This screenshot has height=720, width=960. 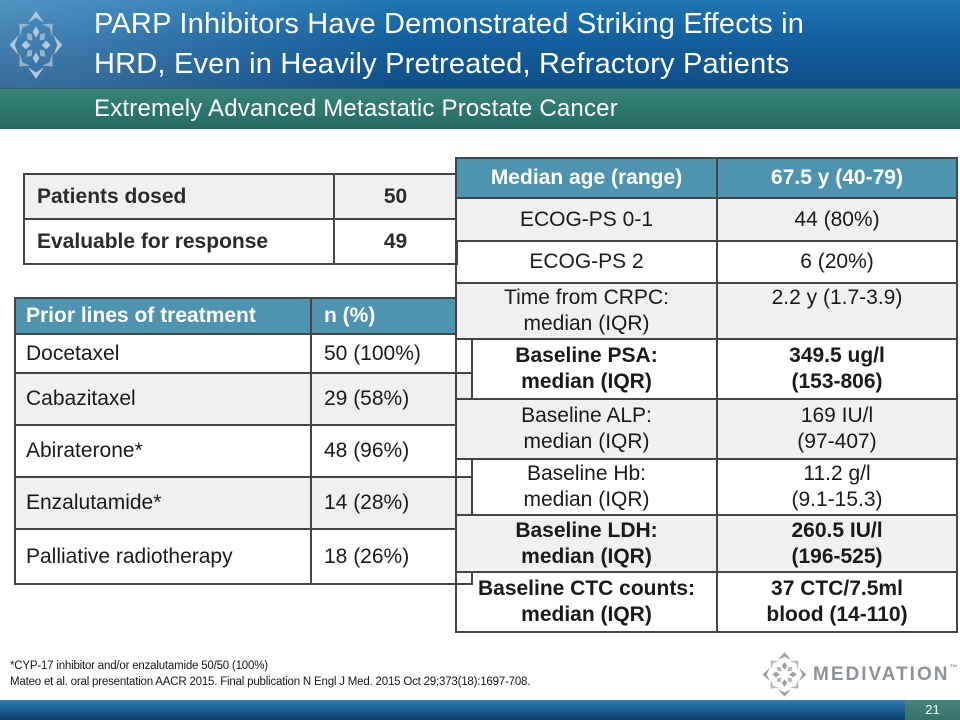 I want to click on table-row: Docetaxel 50 (100%), so click(x=243, y=353).